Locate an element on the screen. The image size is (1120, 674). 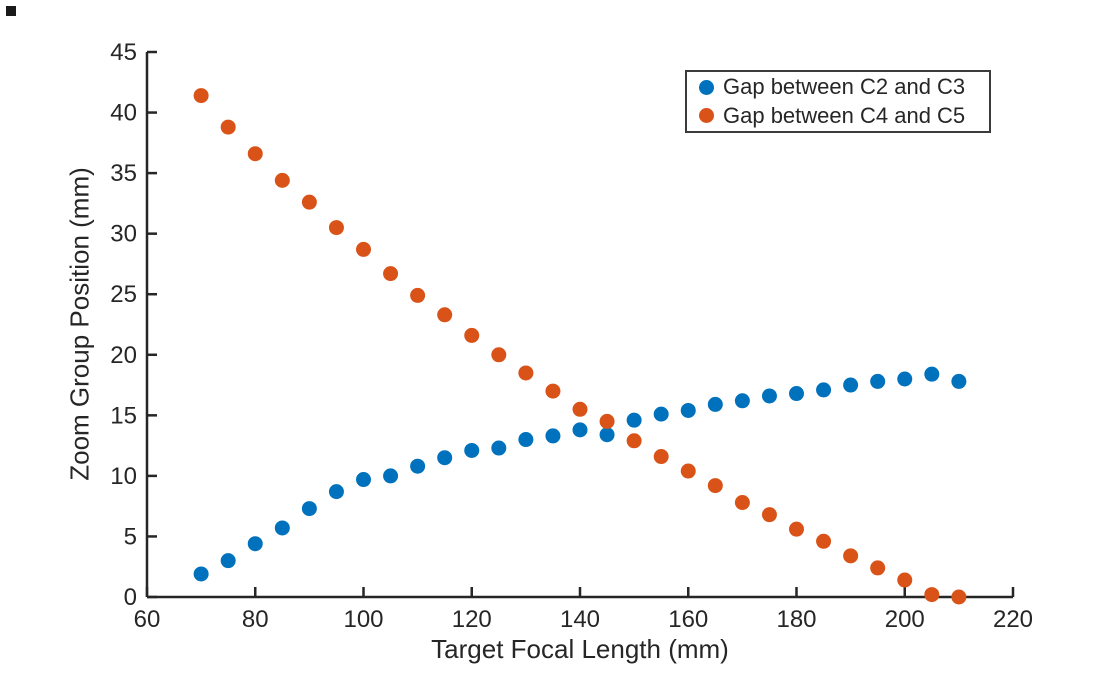
y-axis-label: Zoom Group Position (mm) is located at coordinates (79, 324).